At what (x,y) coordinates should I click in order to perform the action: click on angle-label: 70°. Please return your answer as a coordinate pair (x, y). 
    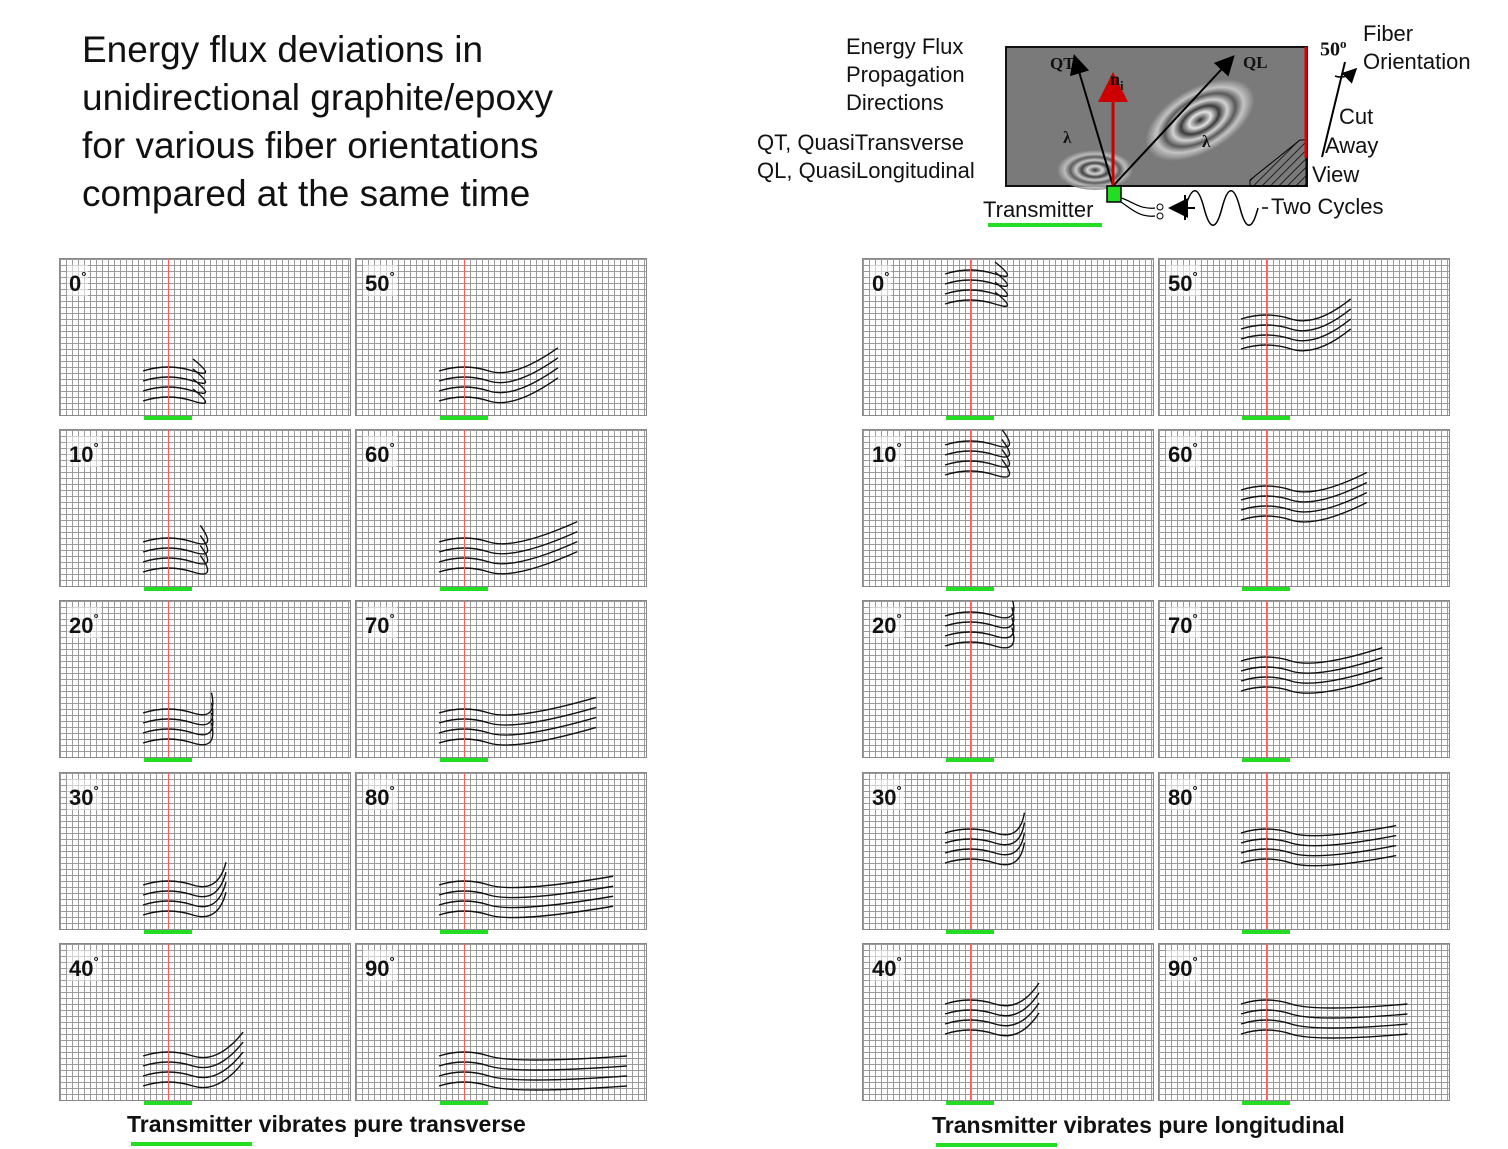
    Looking at the image, I should click on (380, 622).